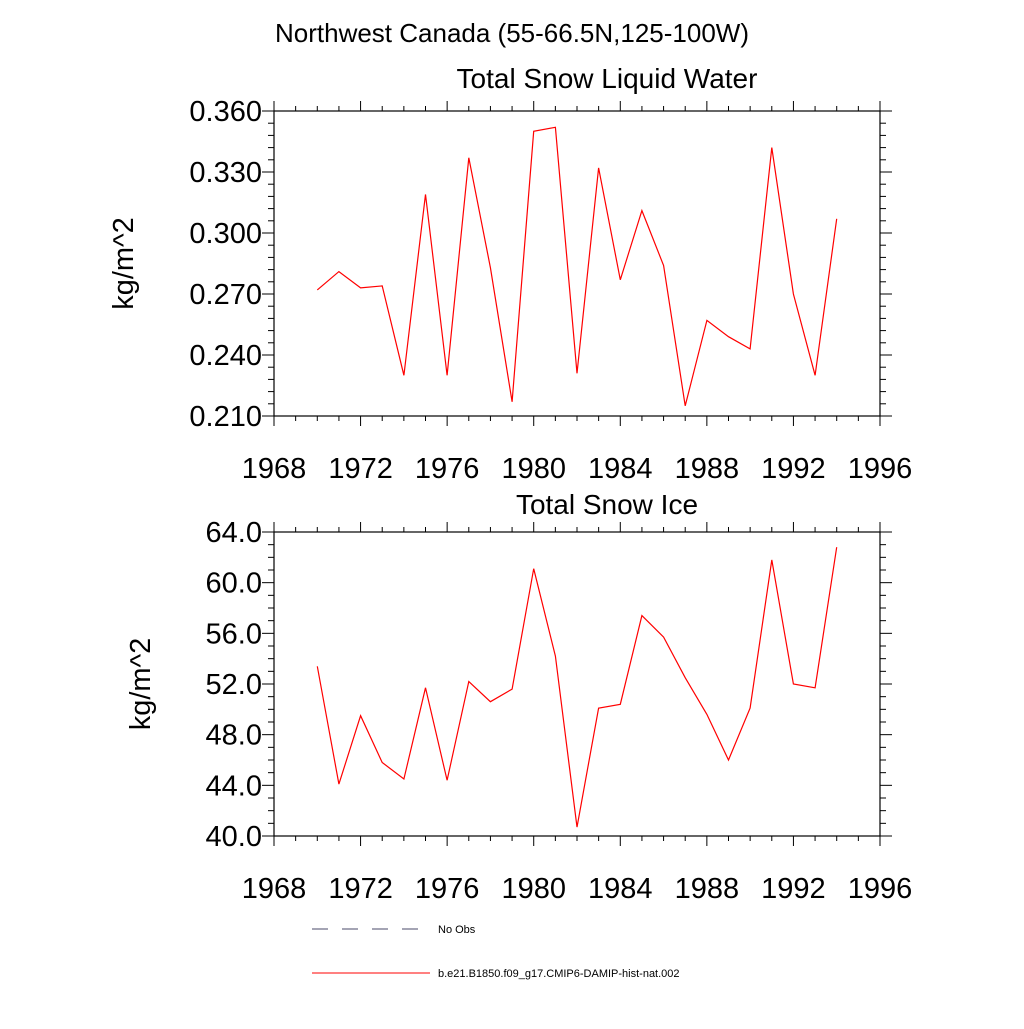 The width and height of the screenshot is (1024, 1029). Describe the element at coordinates (607, 78) in the screenshot. I see `chart-title: Total Snow Liquid Water` at that location.